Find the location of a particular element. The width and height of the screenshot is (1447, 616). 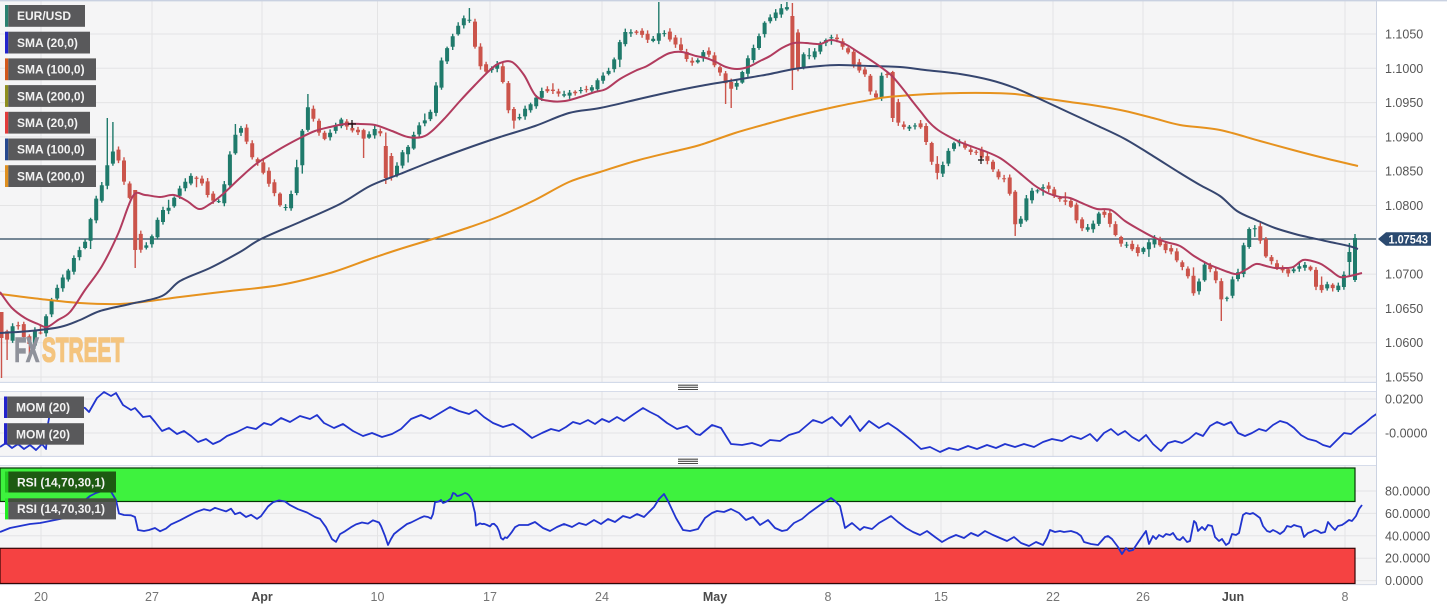

svg-text: 17 is located at coordinates (490, 597).